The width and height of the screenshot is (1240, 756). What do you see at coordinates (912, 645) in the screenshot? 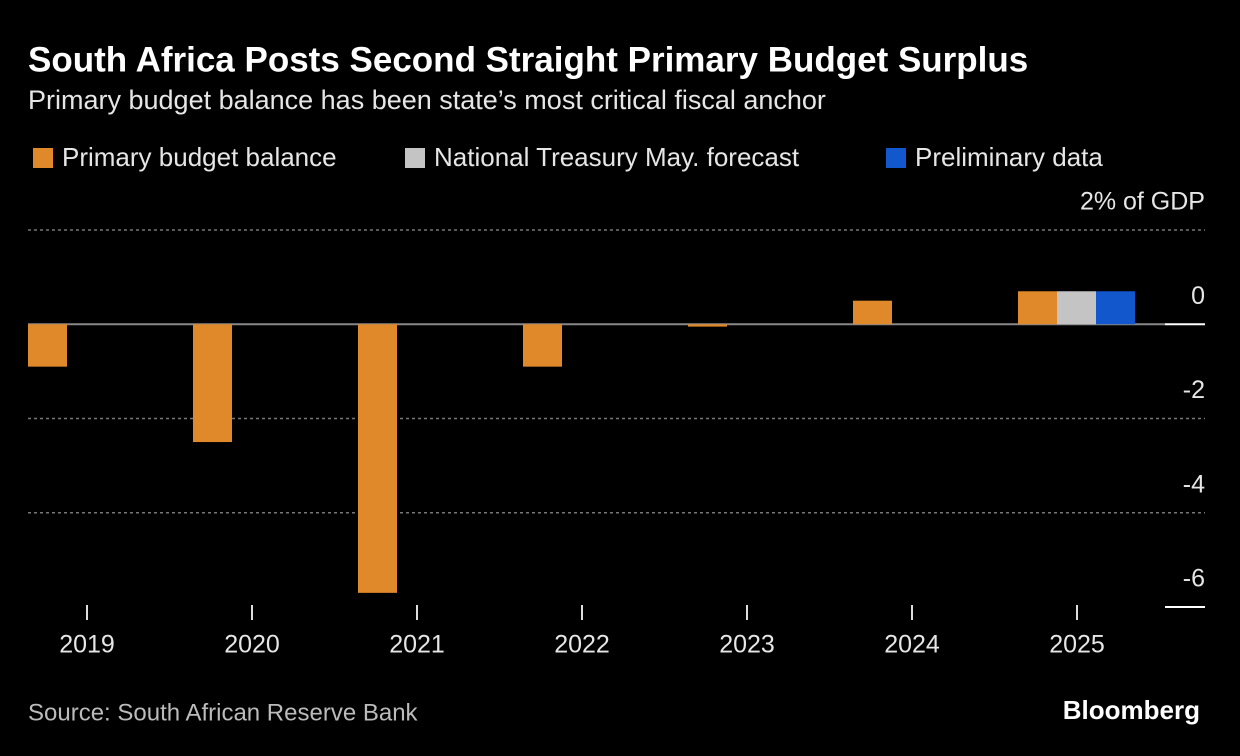
I see `x-tick-label: 2024` at bounding box center [912, 645].